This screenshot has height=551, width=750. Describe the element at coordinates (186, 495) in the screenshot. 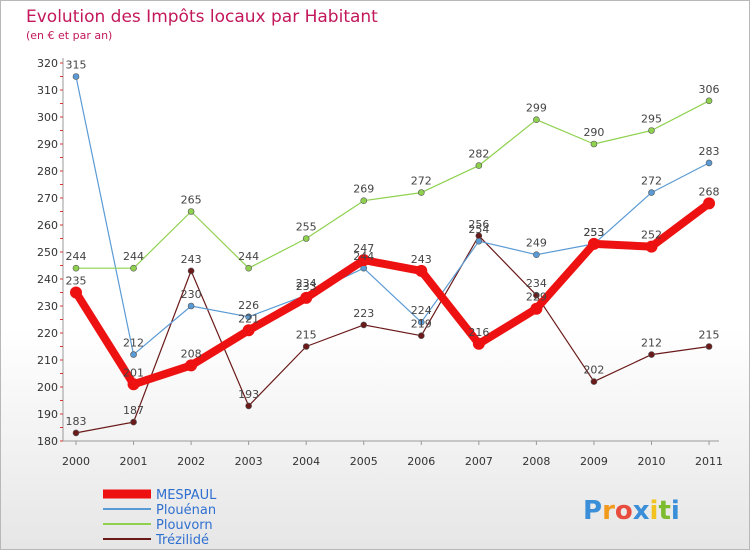

I see `legend-label: MESPAUL` at that location.